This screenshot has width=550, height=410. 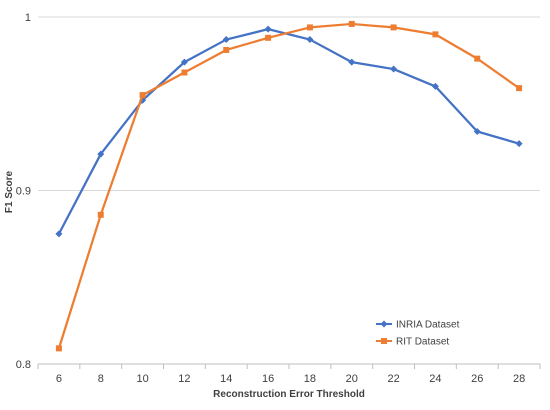 I want to click on x-tick-label: 26, so click(x=477, y=379).